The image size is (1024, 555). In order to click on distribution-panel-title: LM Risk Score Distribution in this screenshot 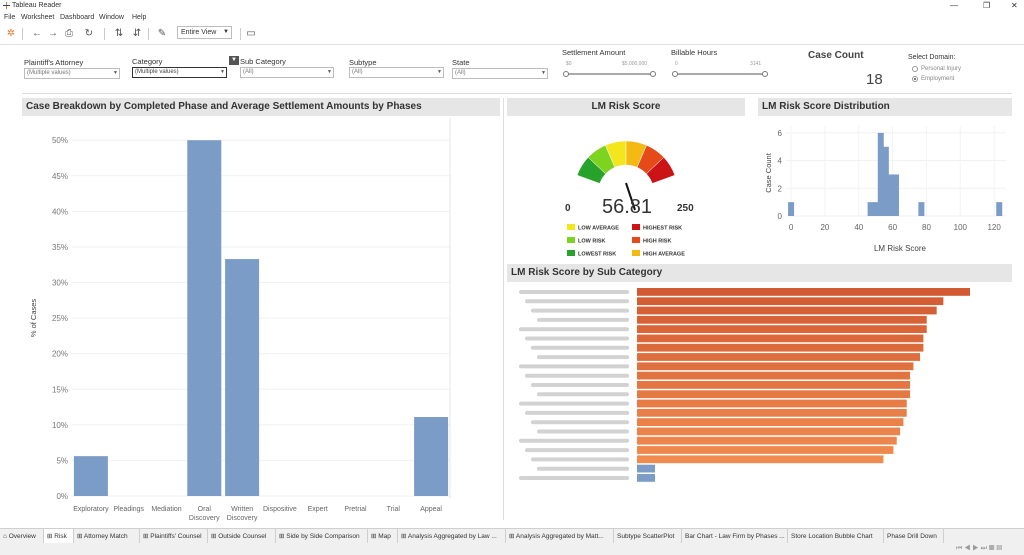, I will do `click(885, 107)`.